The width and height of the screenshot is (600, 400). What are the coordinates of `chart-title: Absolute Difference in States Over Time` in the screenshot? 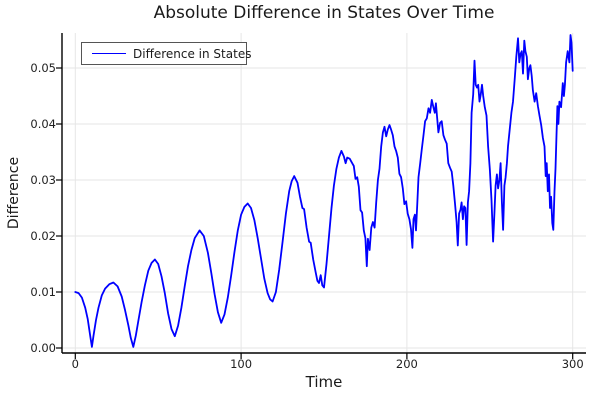 It's located at (324, 13).